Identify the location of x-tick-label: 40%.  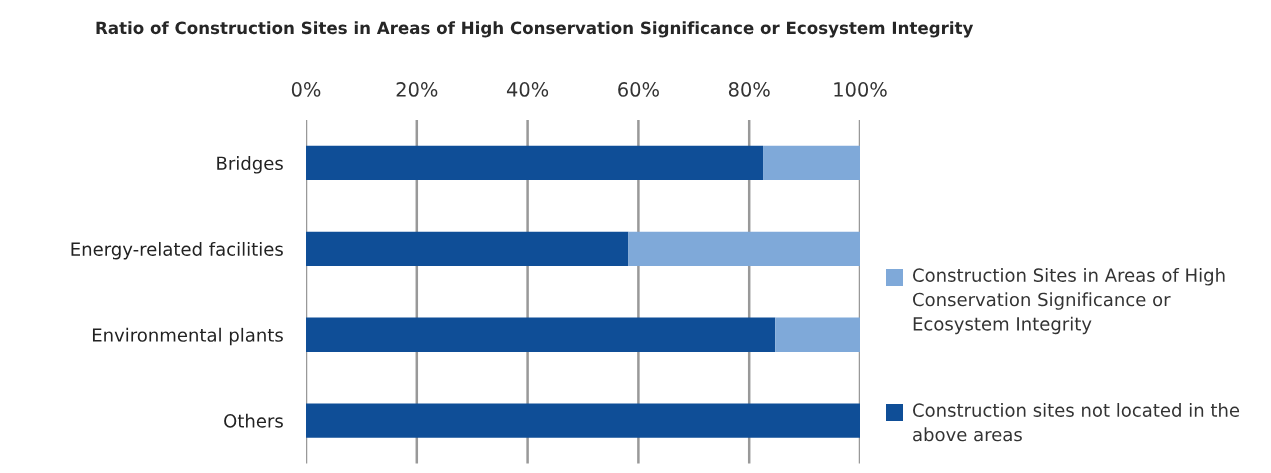
(527, 89).